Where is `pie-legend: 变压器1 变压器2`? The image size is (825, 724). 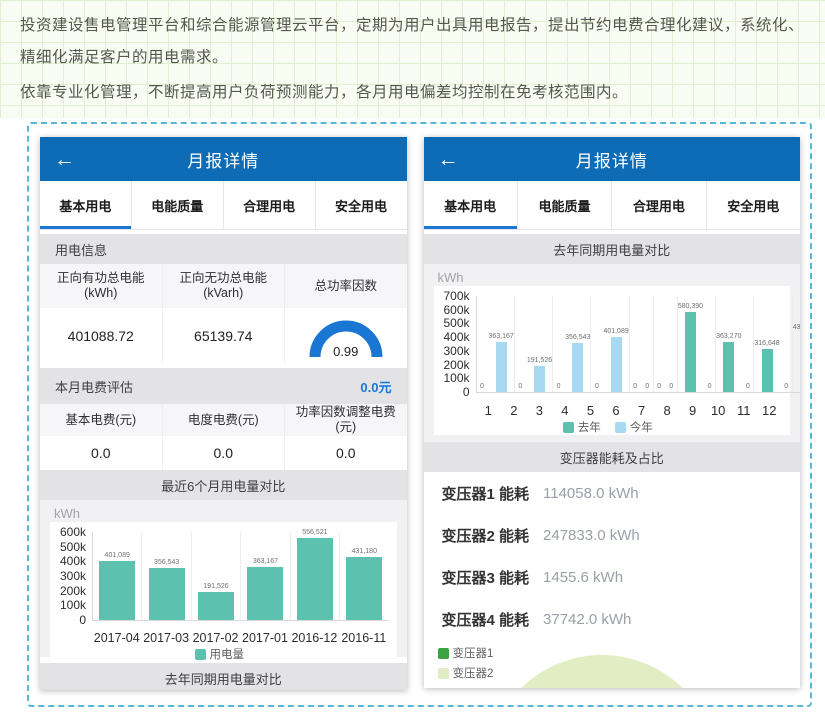
pie-legend: 变压器1 变压器2 is located at coordinates (465, 665).